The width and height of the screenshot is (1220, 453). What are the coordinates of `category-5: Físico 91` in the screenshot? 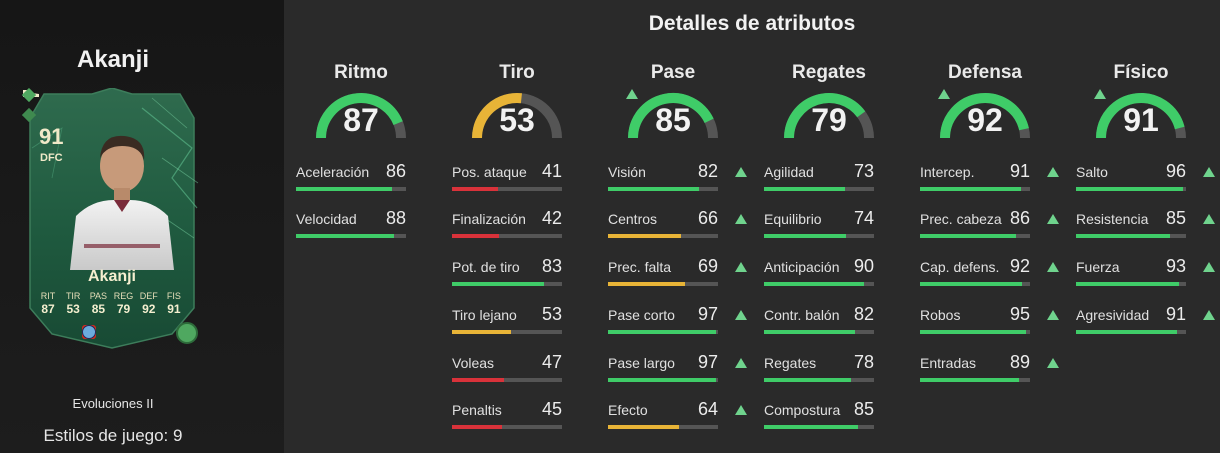 It's located at (1148, 107).